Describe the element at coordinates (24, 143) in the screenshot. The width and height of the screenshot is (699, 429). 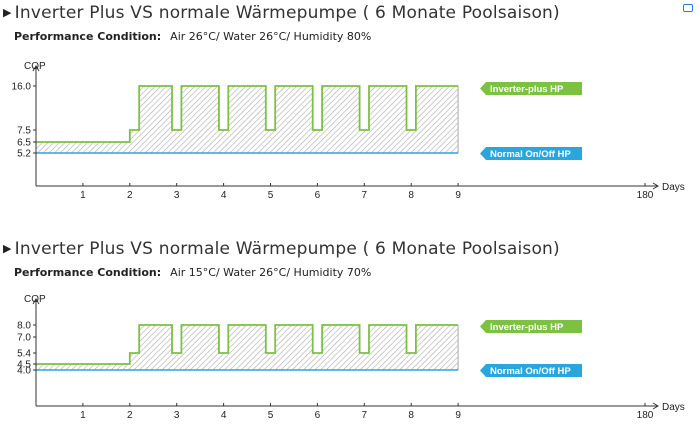
I see `y-tick-label: 6.5` at that location.